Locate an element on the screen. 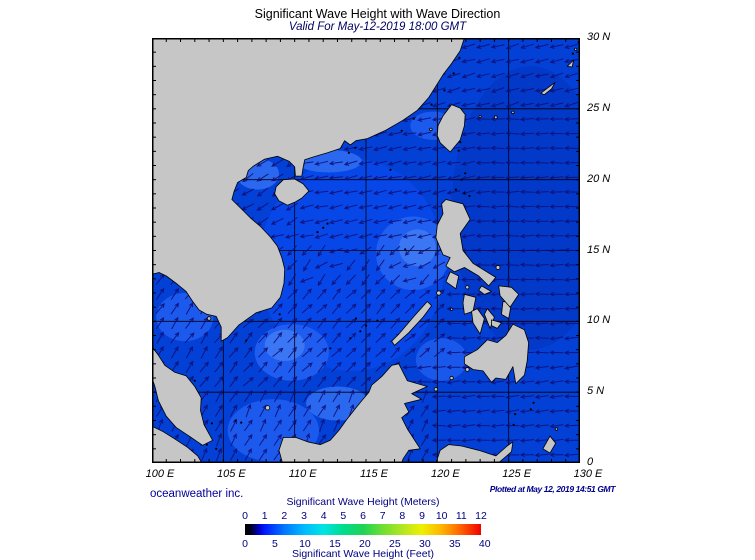 This screenshot has width=755, height=560. feet-tick: 40 is located at coordinates (484, 544).